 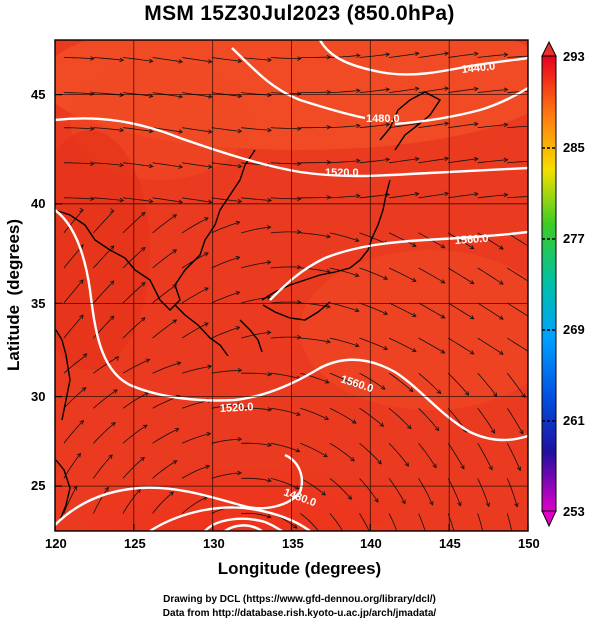 What do you see at coordinates (549, 284) in the screenshot?
I see `colorbar` at bounding box center [549, 284].